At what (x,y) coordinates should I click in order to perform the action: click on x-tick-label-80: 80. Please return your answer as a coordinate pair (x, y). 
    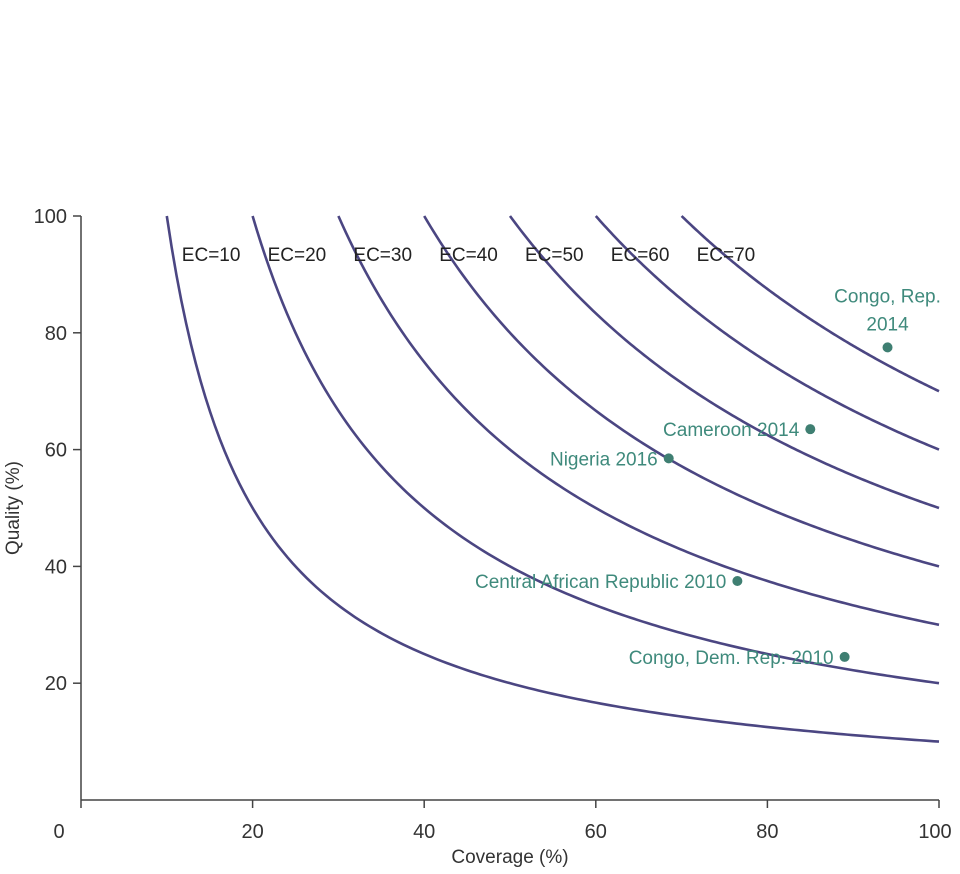
    Looking at the image, I should click on (767, 832).